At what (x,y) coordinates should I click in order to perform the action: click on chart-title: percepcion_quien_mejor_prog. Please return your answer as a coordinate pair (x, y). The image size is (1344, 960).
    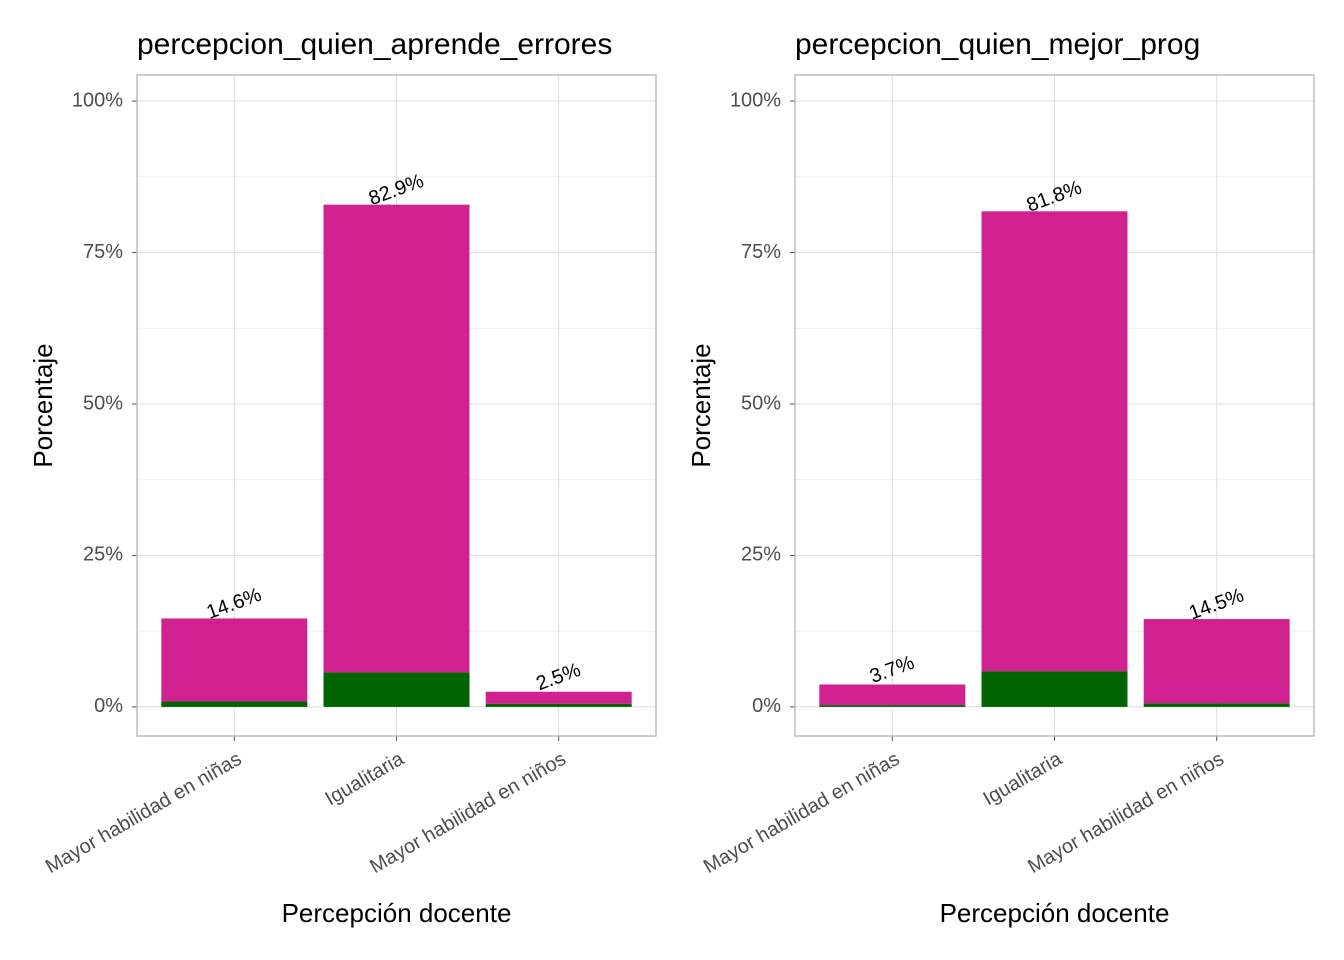
    Looking at the image, I should click on (997, 44).